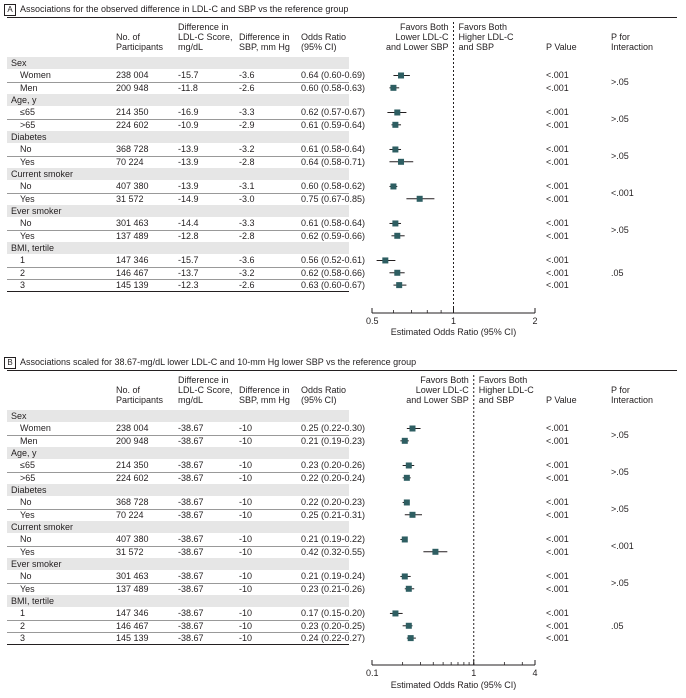  What do you see at coordinates (188, 260) in the screenshot?
I see `ldl-difference-value: -15.7` at bounding box center [188, 260].